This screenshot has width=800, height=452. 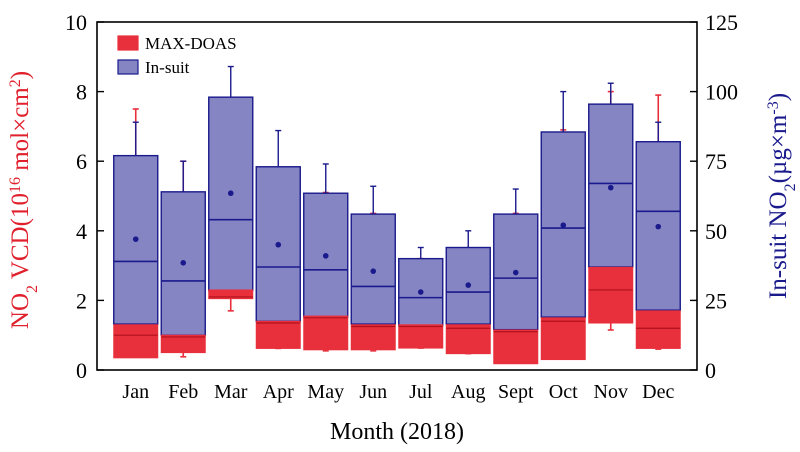 What do you see at coordinates (710, 370) in the screenshot?
I see `right-tick-label: 0` at bounding box center [710, 370].